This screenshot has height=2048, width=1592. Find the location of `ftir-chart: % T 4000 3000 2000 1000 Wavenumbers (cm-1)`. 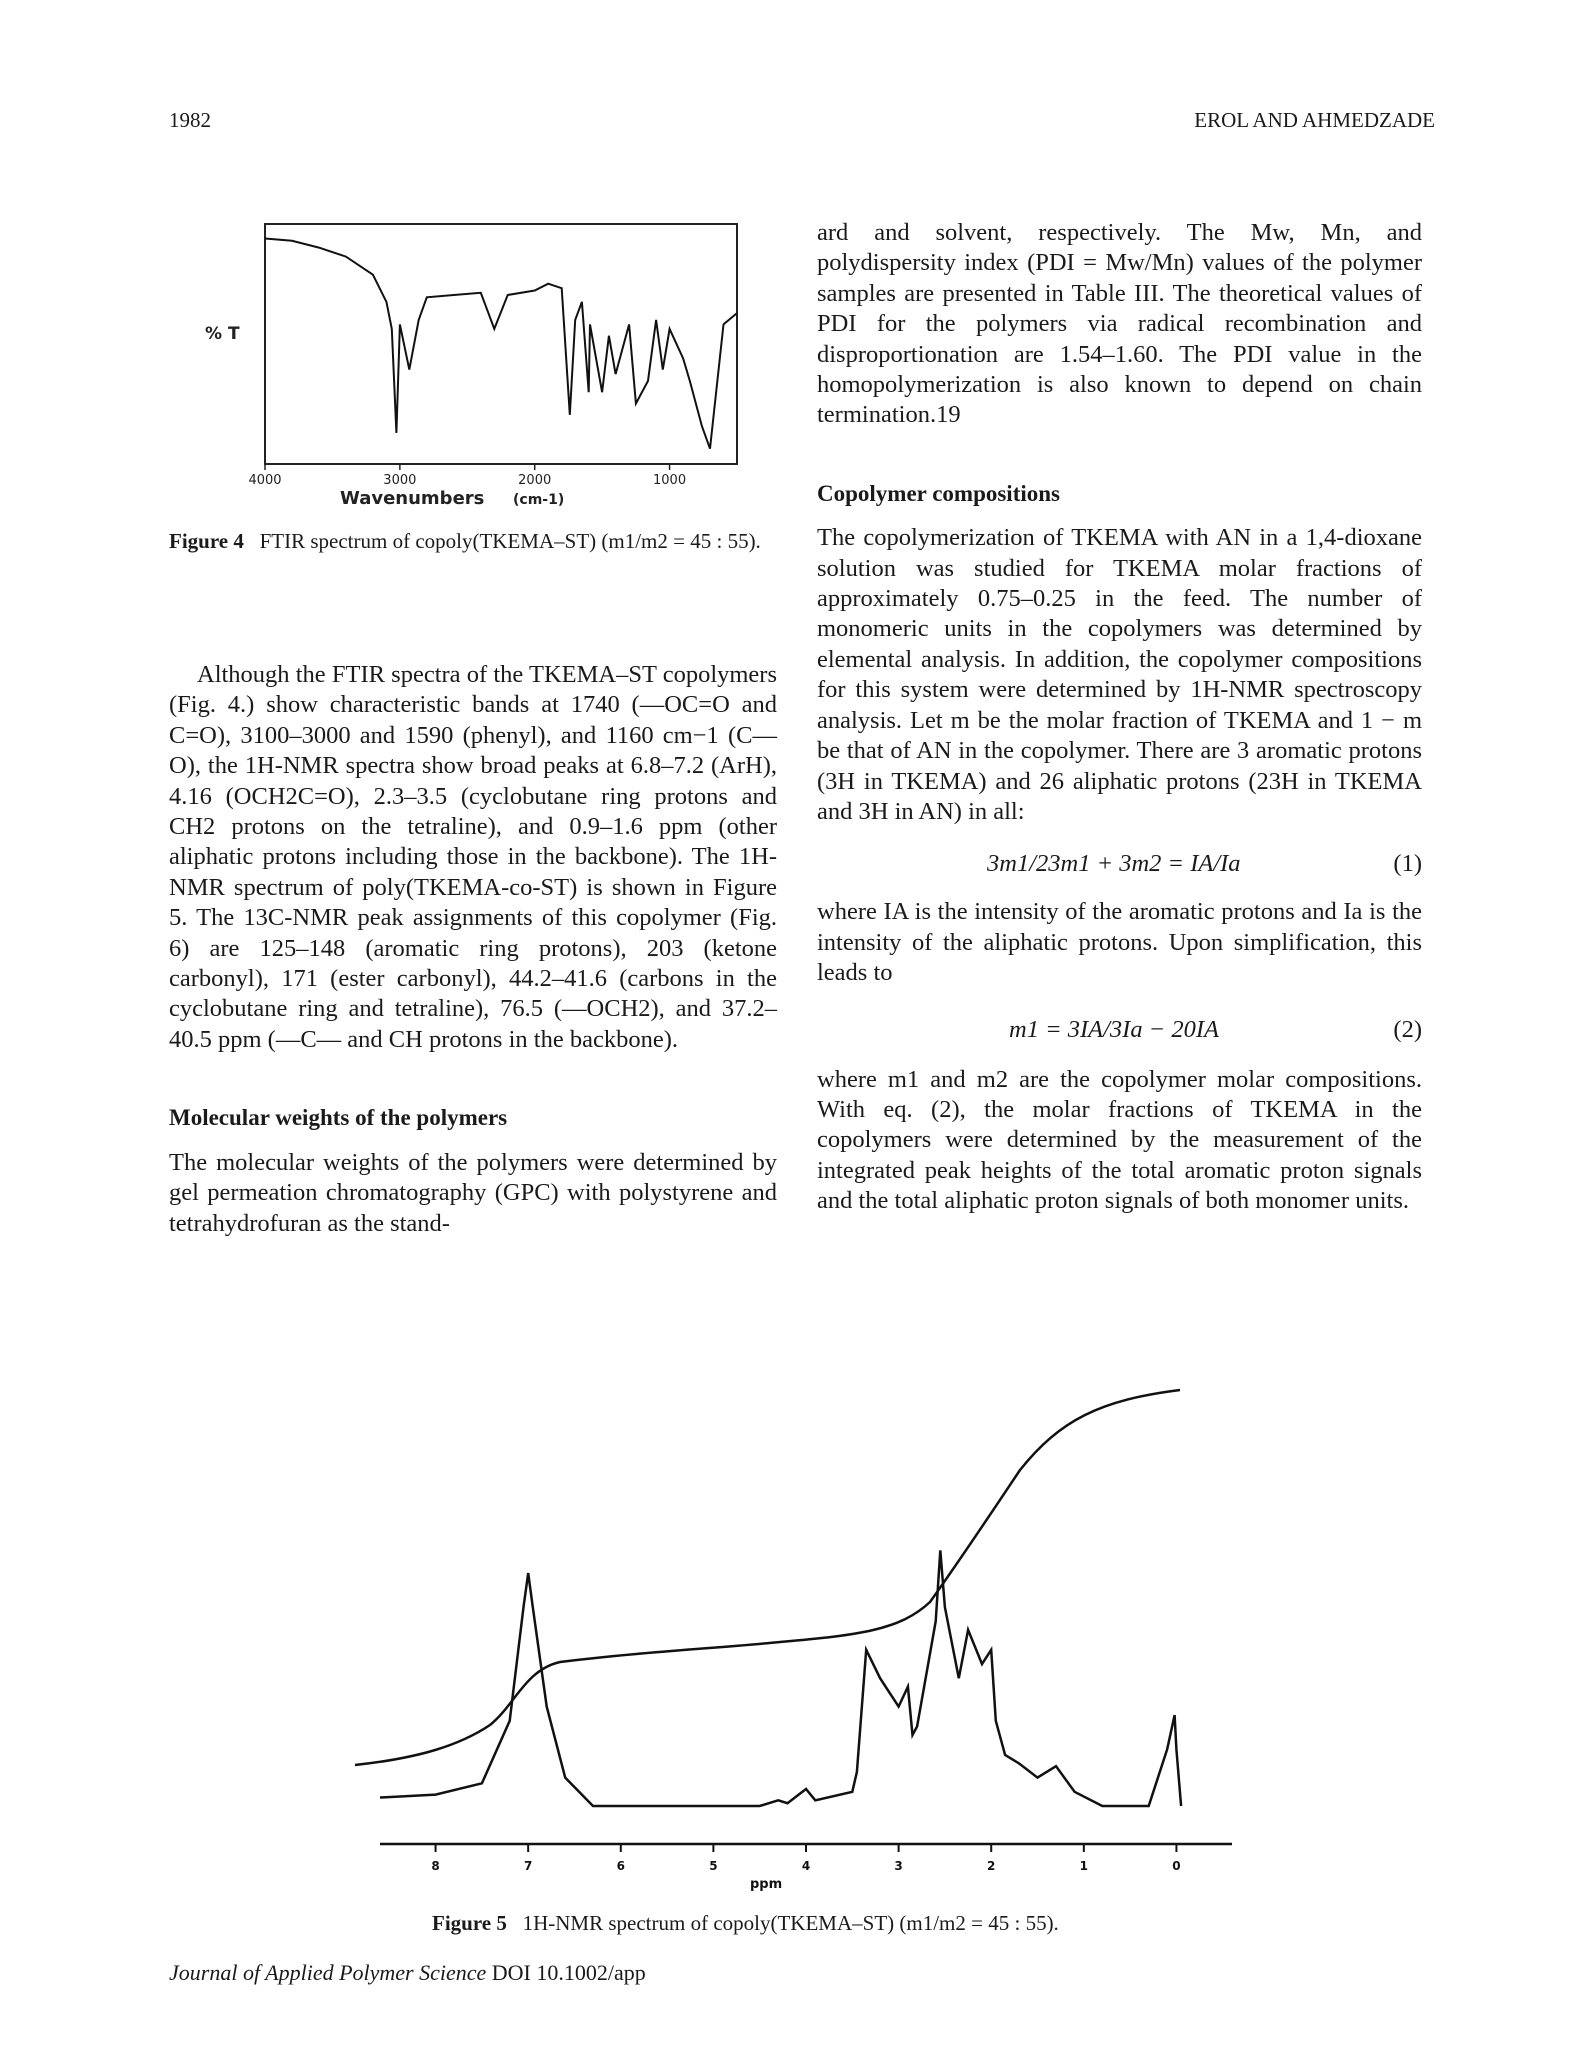

ftir-chart: % T 4000 3000 2000 1000 Wavenumbers (cm-1) is located at coordinates (471, 366).